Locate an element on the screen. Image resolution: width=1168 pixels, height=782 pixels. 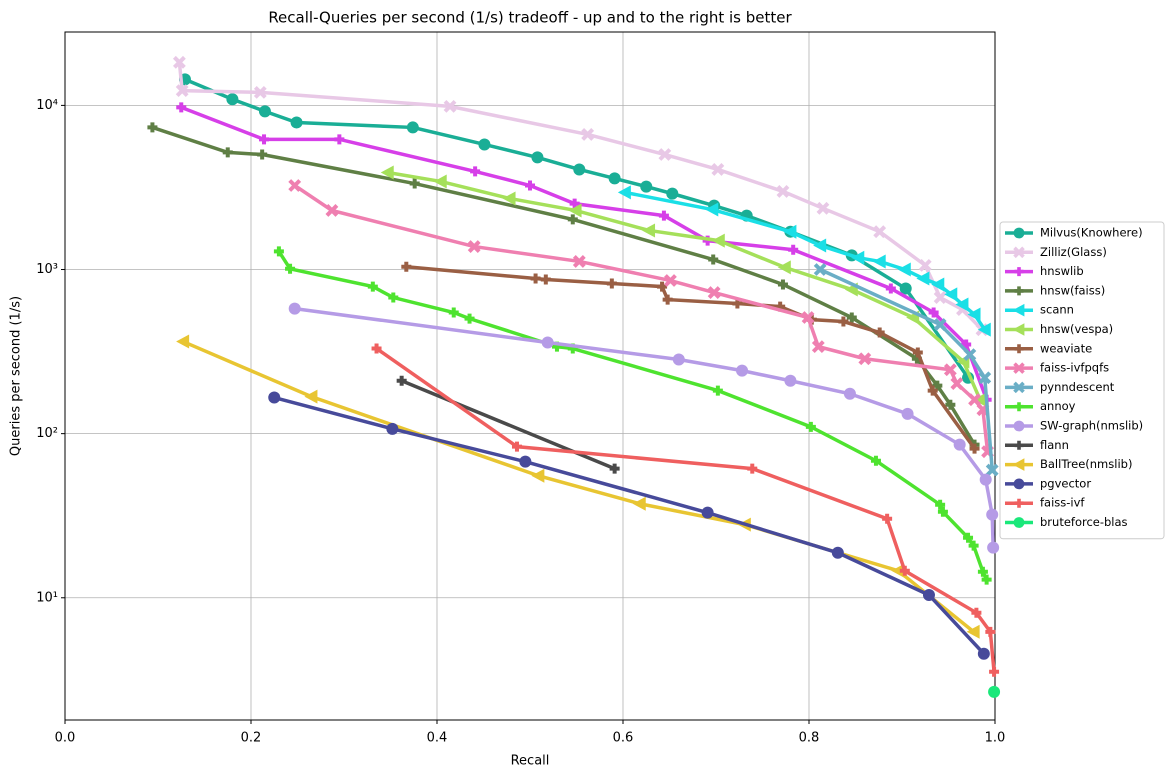
legend-label: weaviate is located at coordinates (1066, 348).